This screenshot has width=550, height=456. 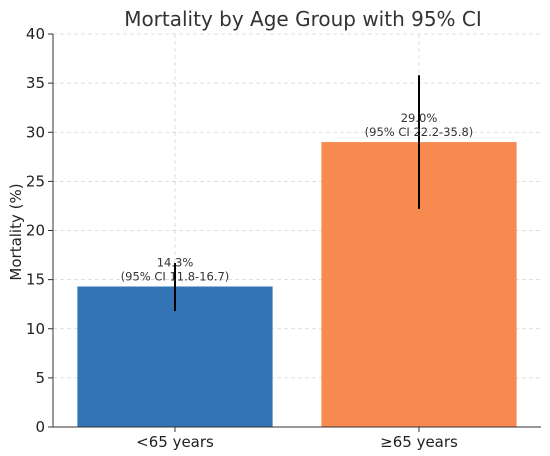 I want to click on y-tick-label: 10, so click(x=35, y=329).